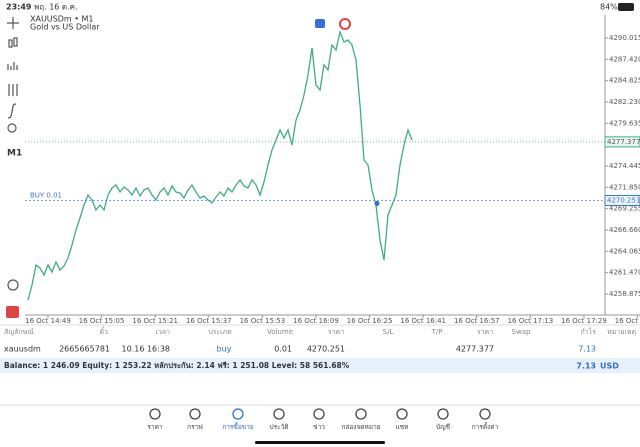 The image size is (640, 447). I want to click on y-tick-label: 4274.445, so click(624, 166).